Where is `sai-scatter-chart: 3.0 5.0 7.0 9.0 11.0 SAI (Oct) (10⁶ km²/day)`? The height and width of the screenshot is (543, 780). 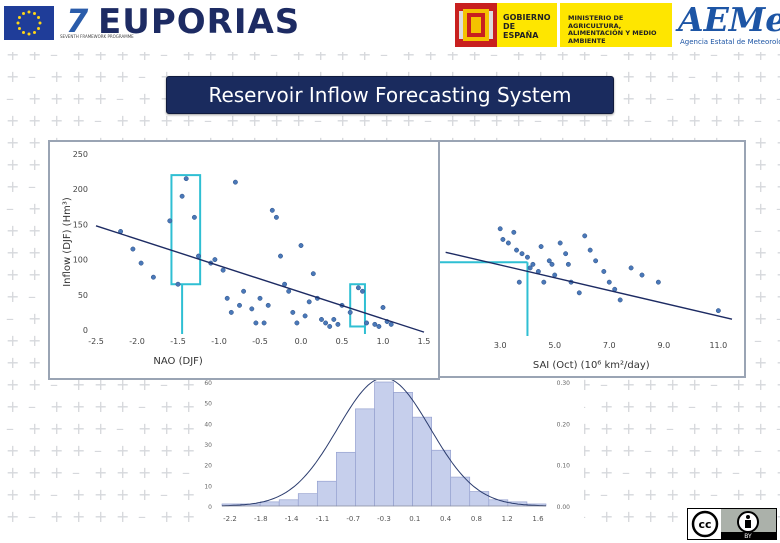
sai-scatter-chart: 3.0 5.0 7.0 9.0 11.0 SAI (Oct) (10⁶ km²/day) is located at coordinates (582, 298).